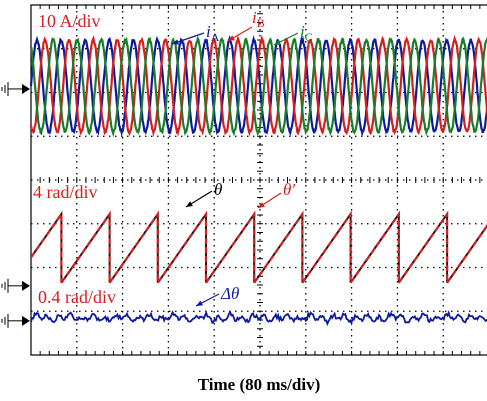 Image resolution: width=487 pixels, height=401 pixels. Describe the element at coordinates (213, 33) in the screenshot. I see `ia-label: iA` at that location.